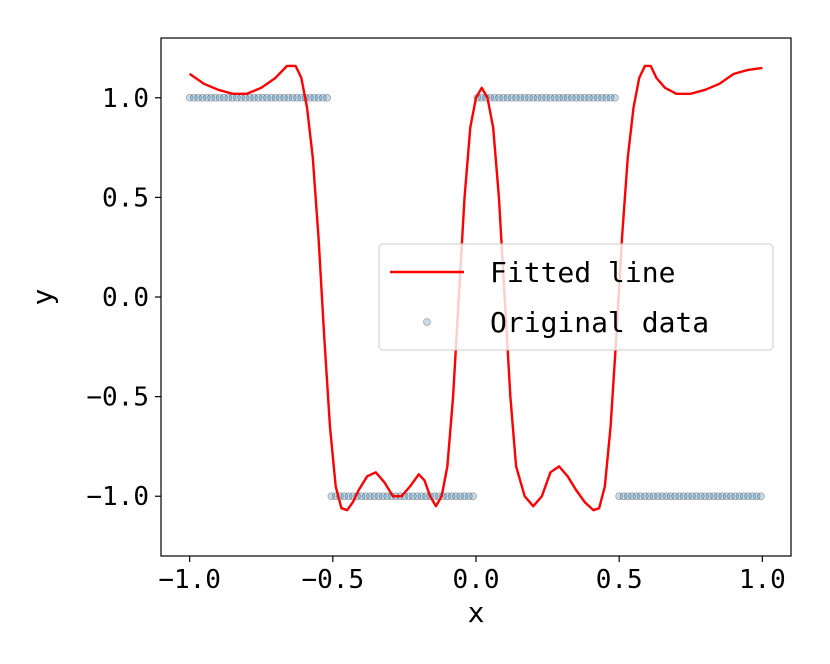 The width and height of the screenshot is (830, 664). I want to click on x-tick-label: 0.0, so click(476, 580).